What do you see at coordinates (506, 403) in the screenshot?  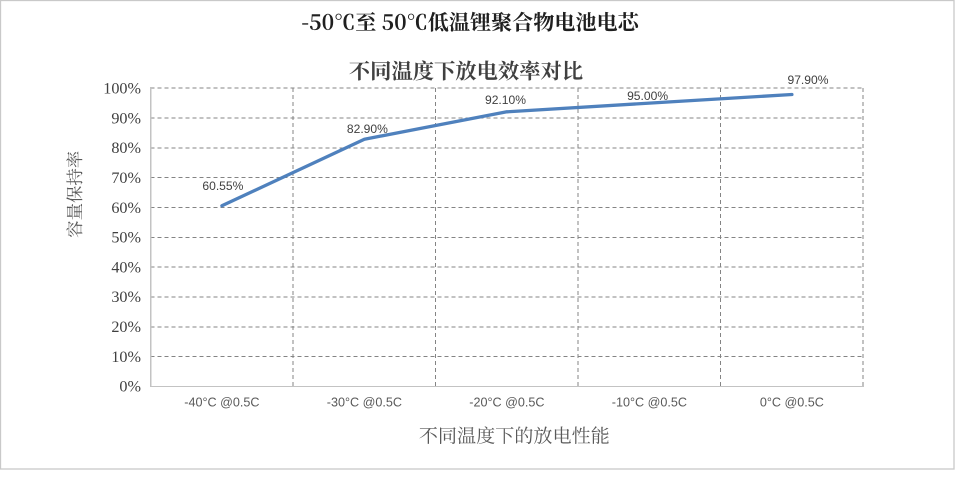 I see `svg-text: -20°C @0.5C` at bounding box center [506, 403].